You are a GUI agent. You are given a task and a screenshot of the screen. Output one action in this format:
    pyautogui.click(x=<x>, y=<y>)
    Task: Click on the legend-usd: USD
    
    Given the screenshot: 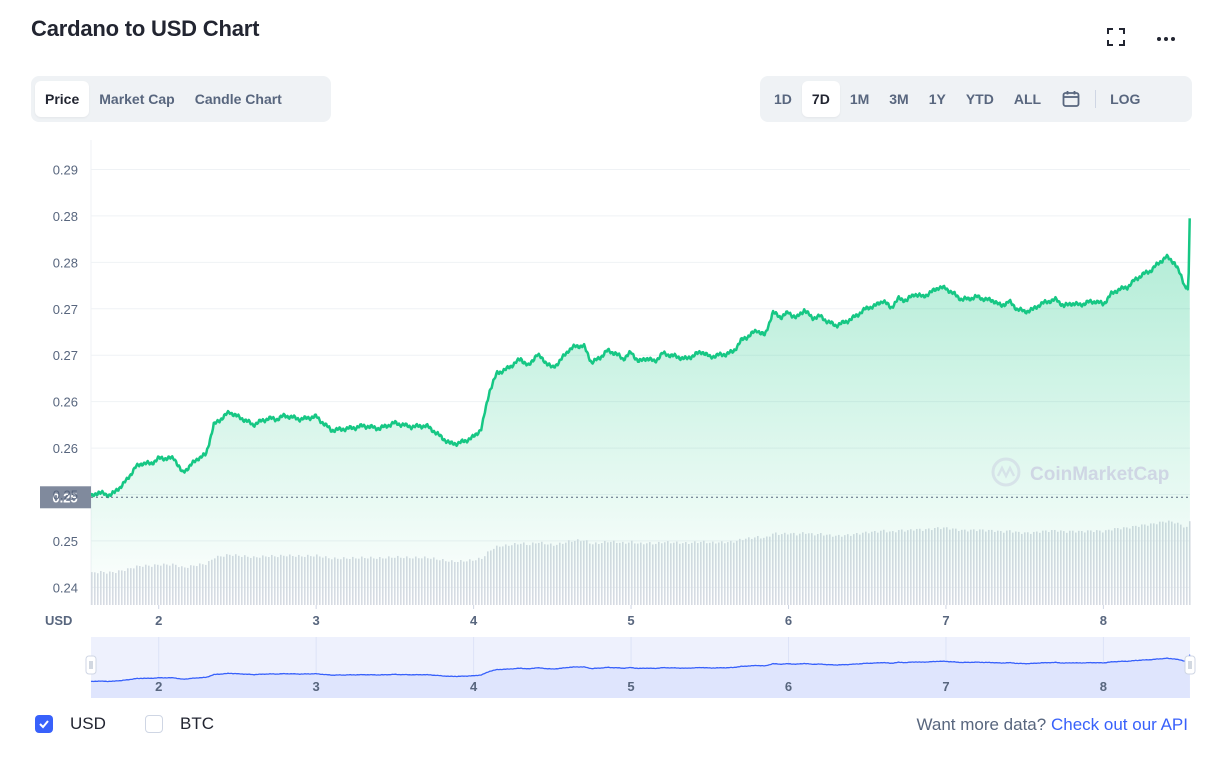 What is the action you would take?
    pyautogui.click(x=70, y=724)
    